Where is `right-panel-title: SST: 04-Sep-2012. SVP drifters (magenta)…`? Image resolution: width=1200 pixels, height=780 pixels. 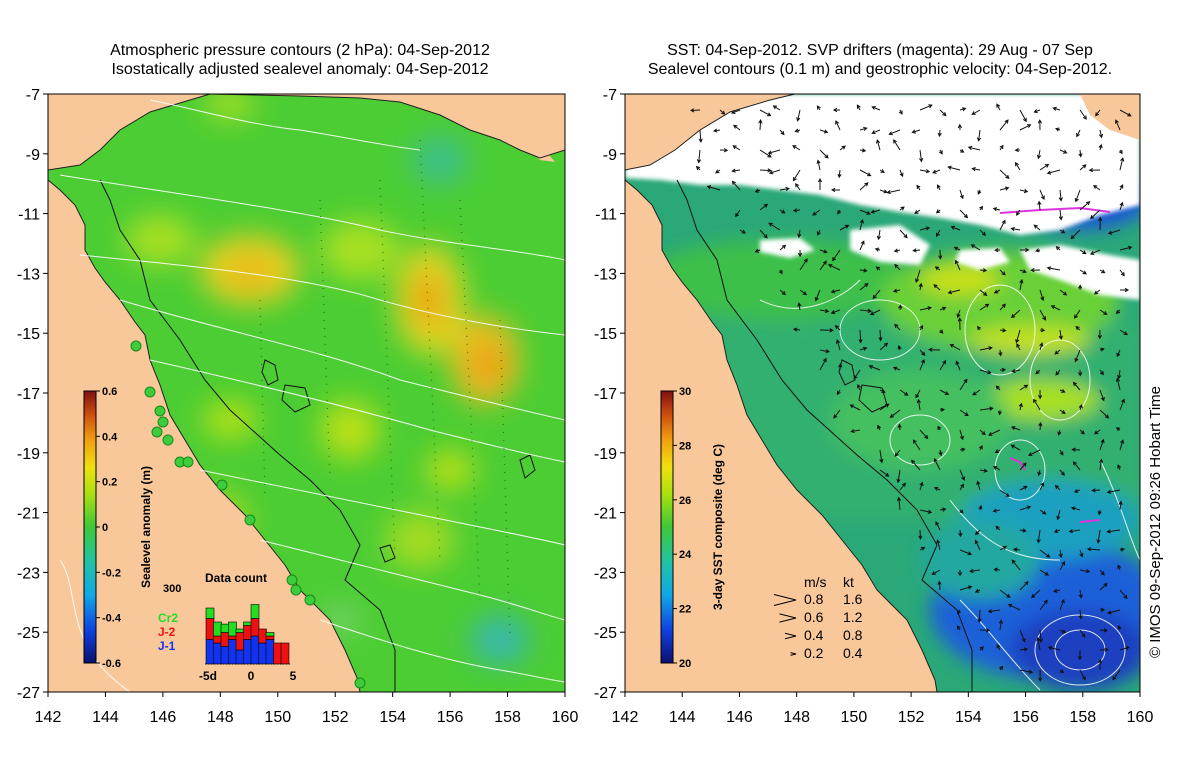
right-panel-title: SST: 04-Sep-2012. SVP drifters (magenta)… is located at coordinates (880, 60).